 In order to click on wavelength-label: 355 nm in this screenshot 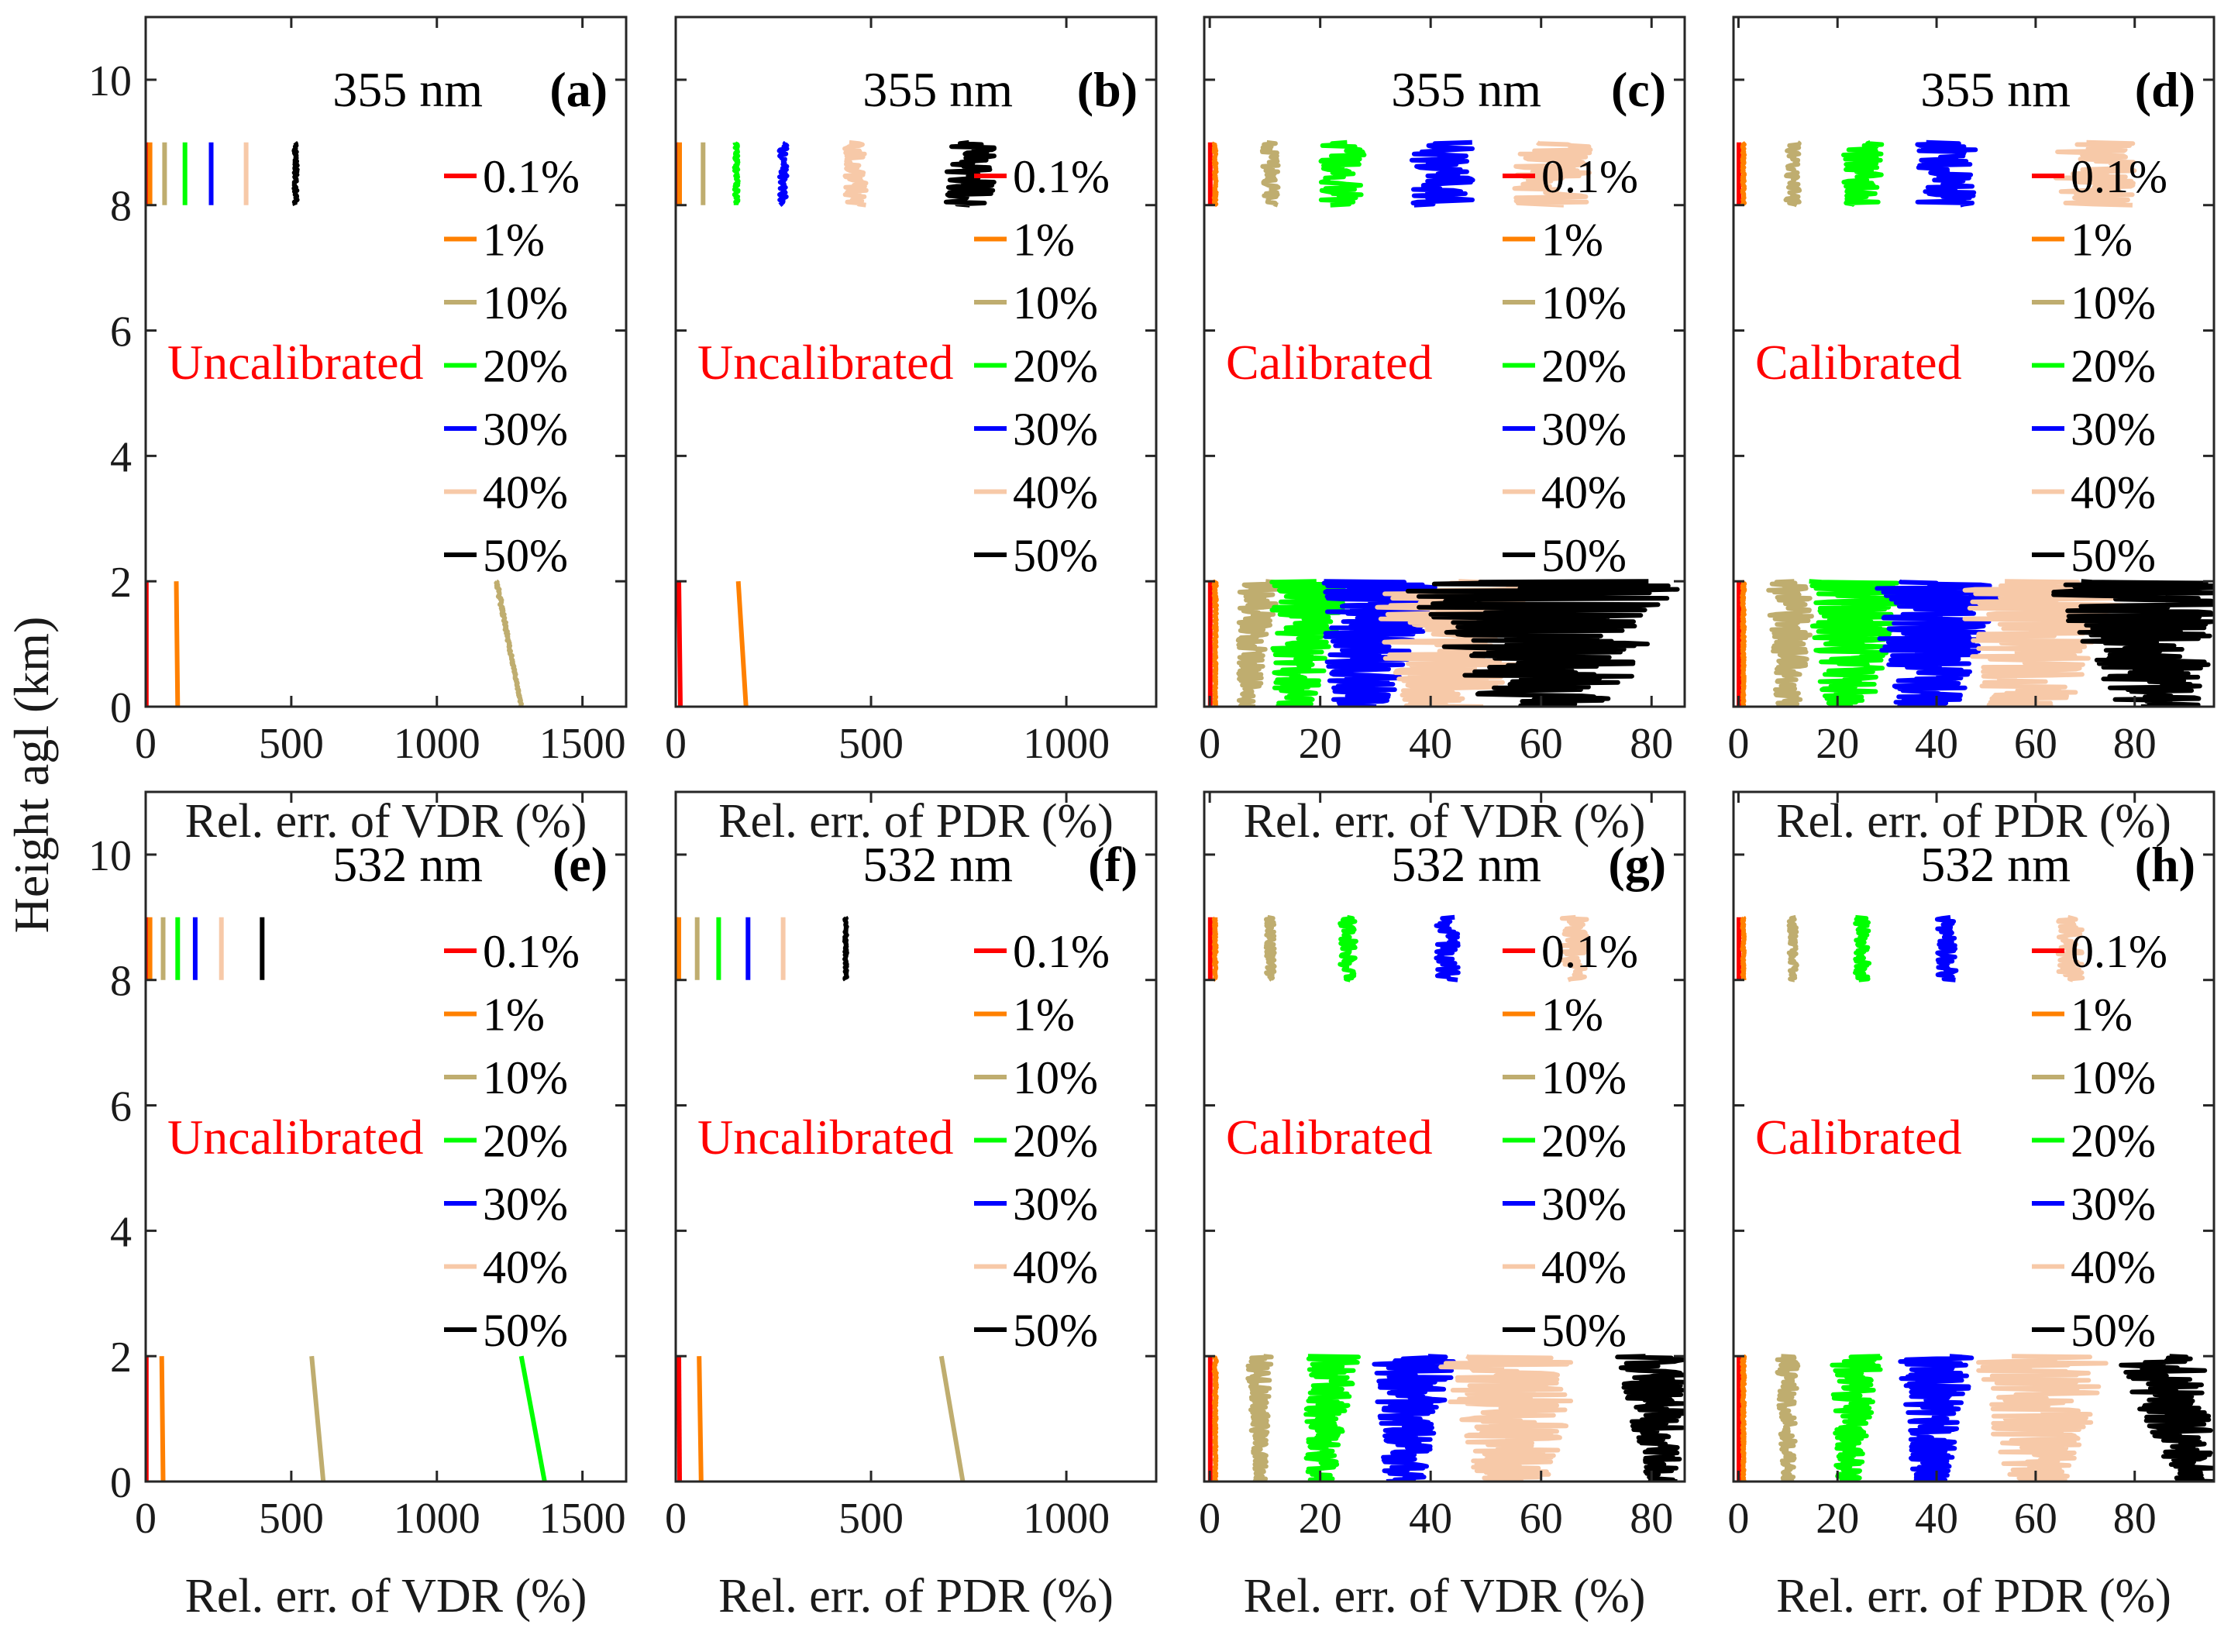, I will do `click(937, 89)`.